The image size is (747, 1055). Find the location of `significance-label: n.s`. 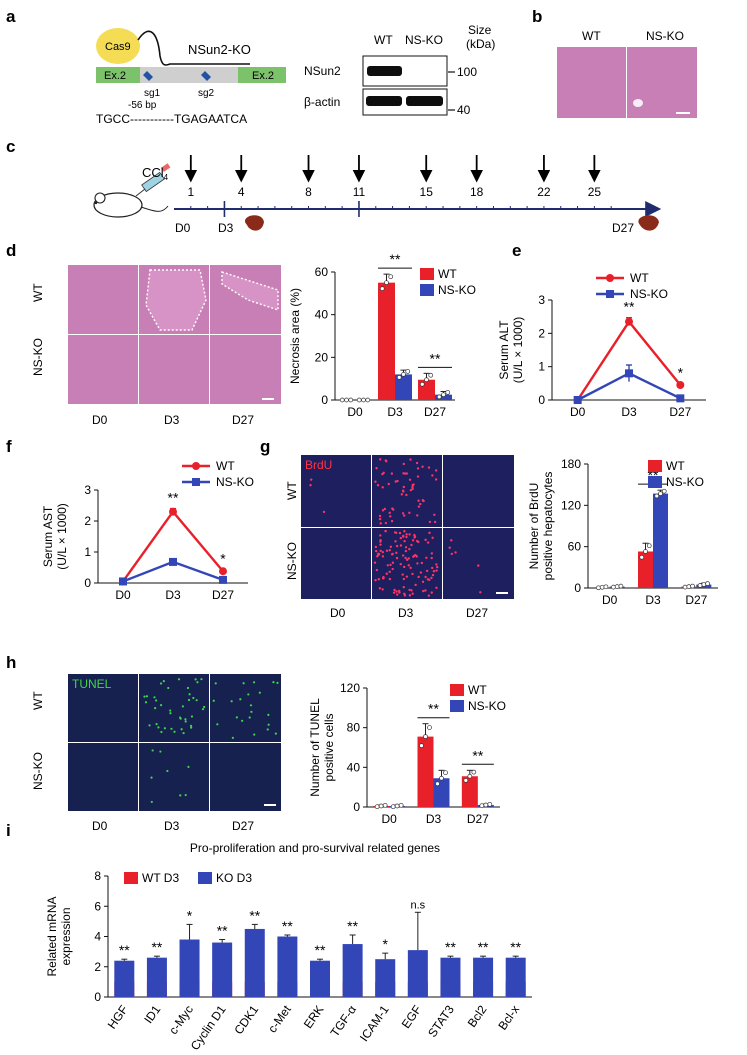

significance-label: n.s is located at coordinates (418, 905).